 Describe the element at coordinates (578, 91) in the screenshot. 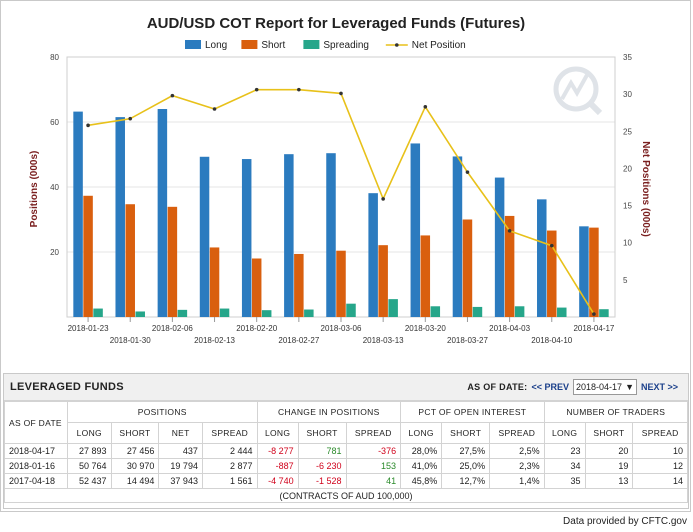

I see `logo-watermark` at that location.